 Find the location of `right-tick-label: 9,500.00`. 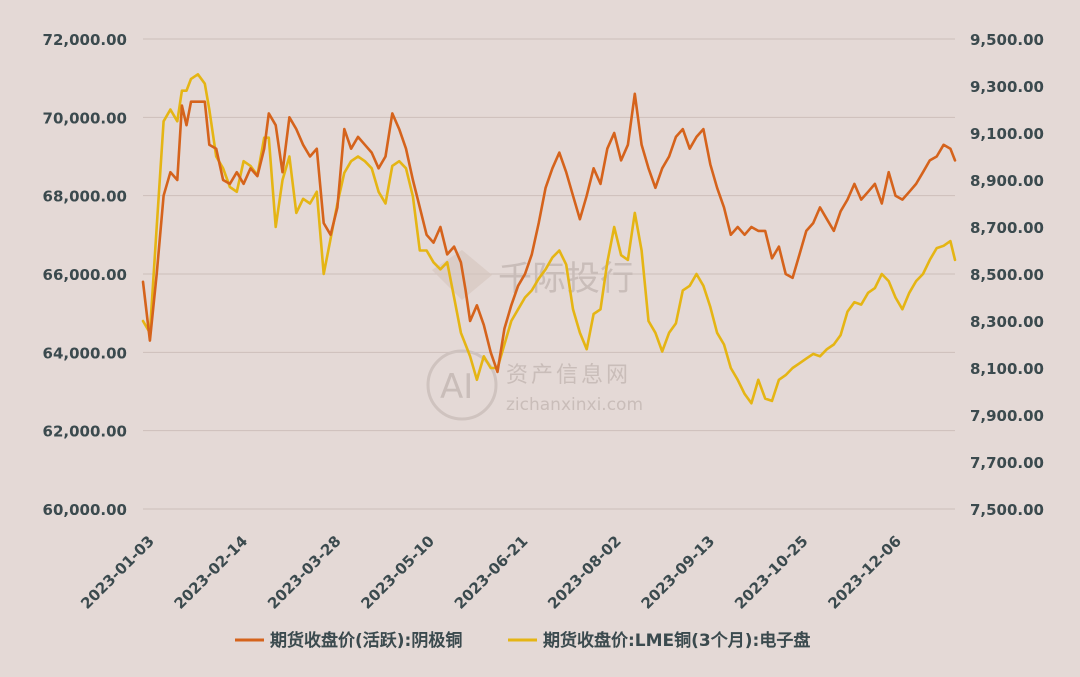

right-tick-label: 9,500.00 is located at coordinates (1007, 40).